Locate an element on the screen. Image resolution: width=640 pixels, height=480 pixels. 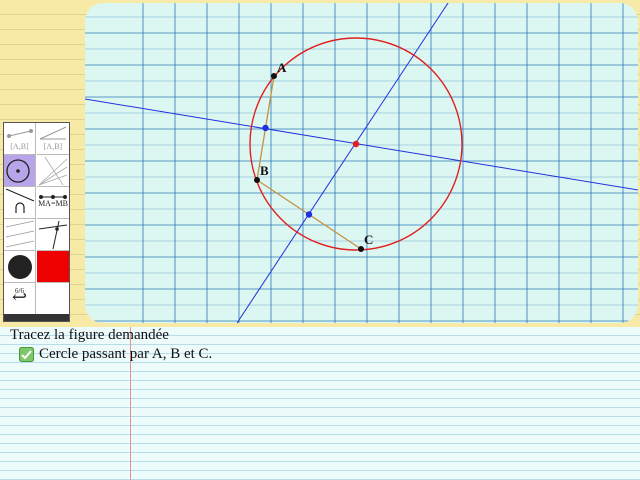
parallel-tool is located at coordinates (20, 235).